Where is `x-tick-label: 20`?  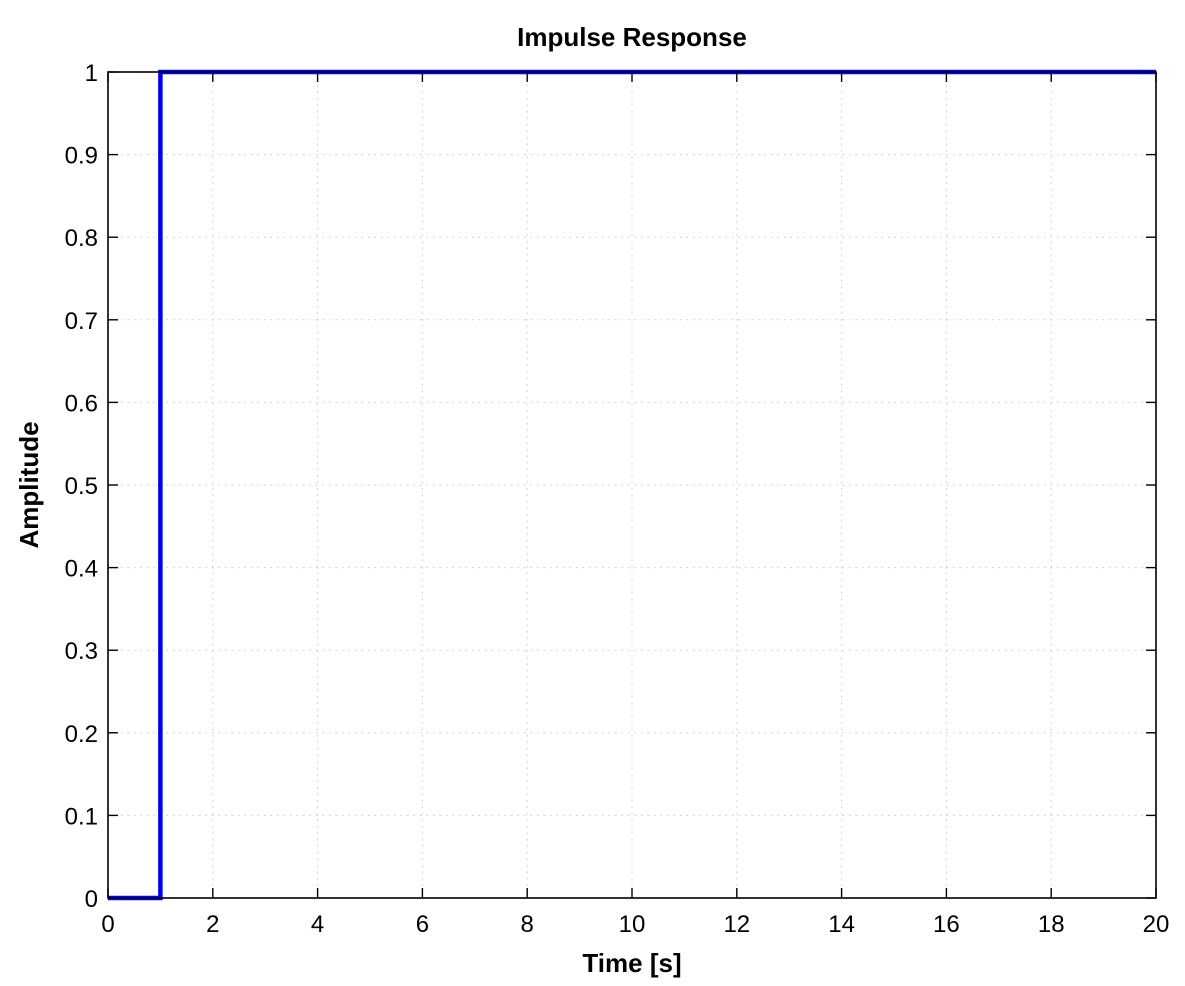
x-tick-label: 20 is located at coordinates (1156, 924).